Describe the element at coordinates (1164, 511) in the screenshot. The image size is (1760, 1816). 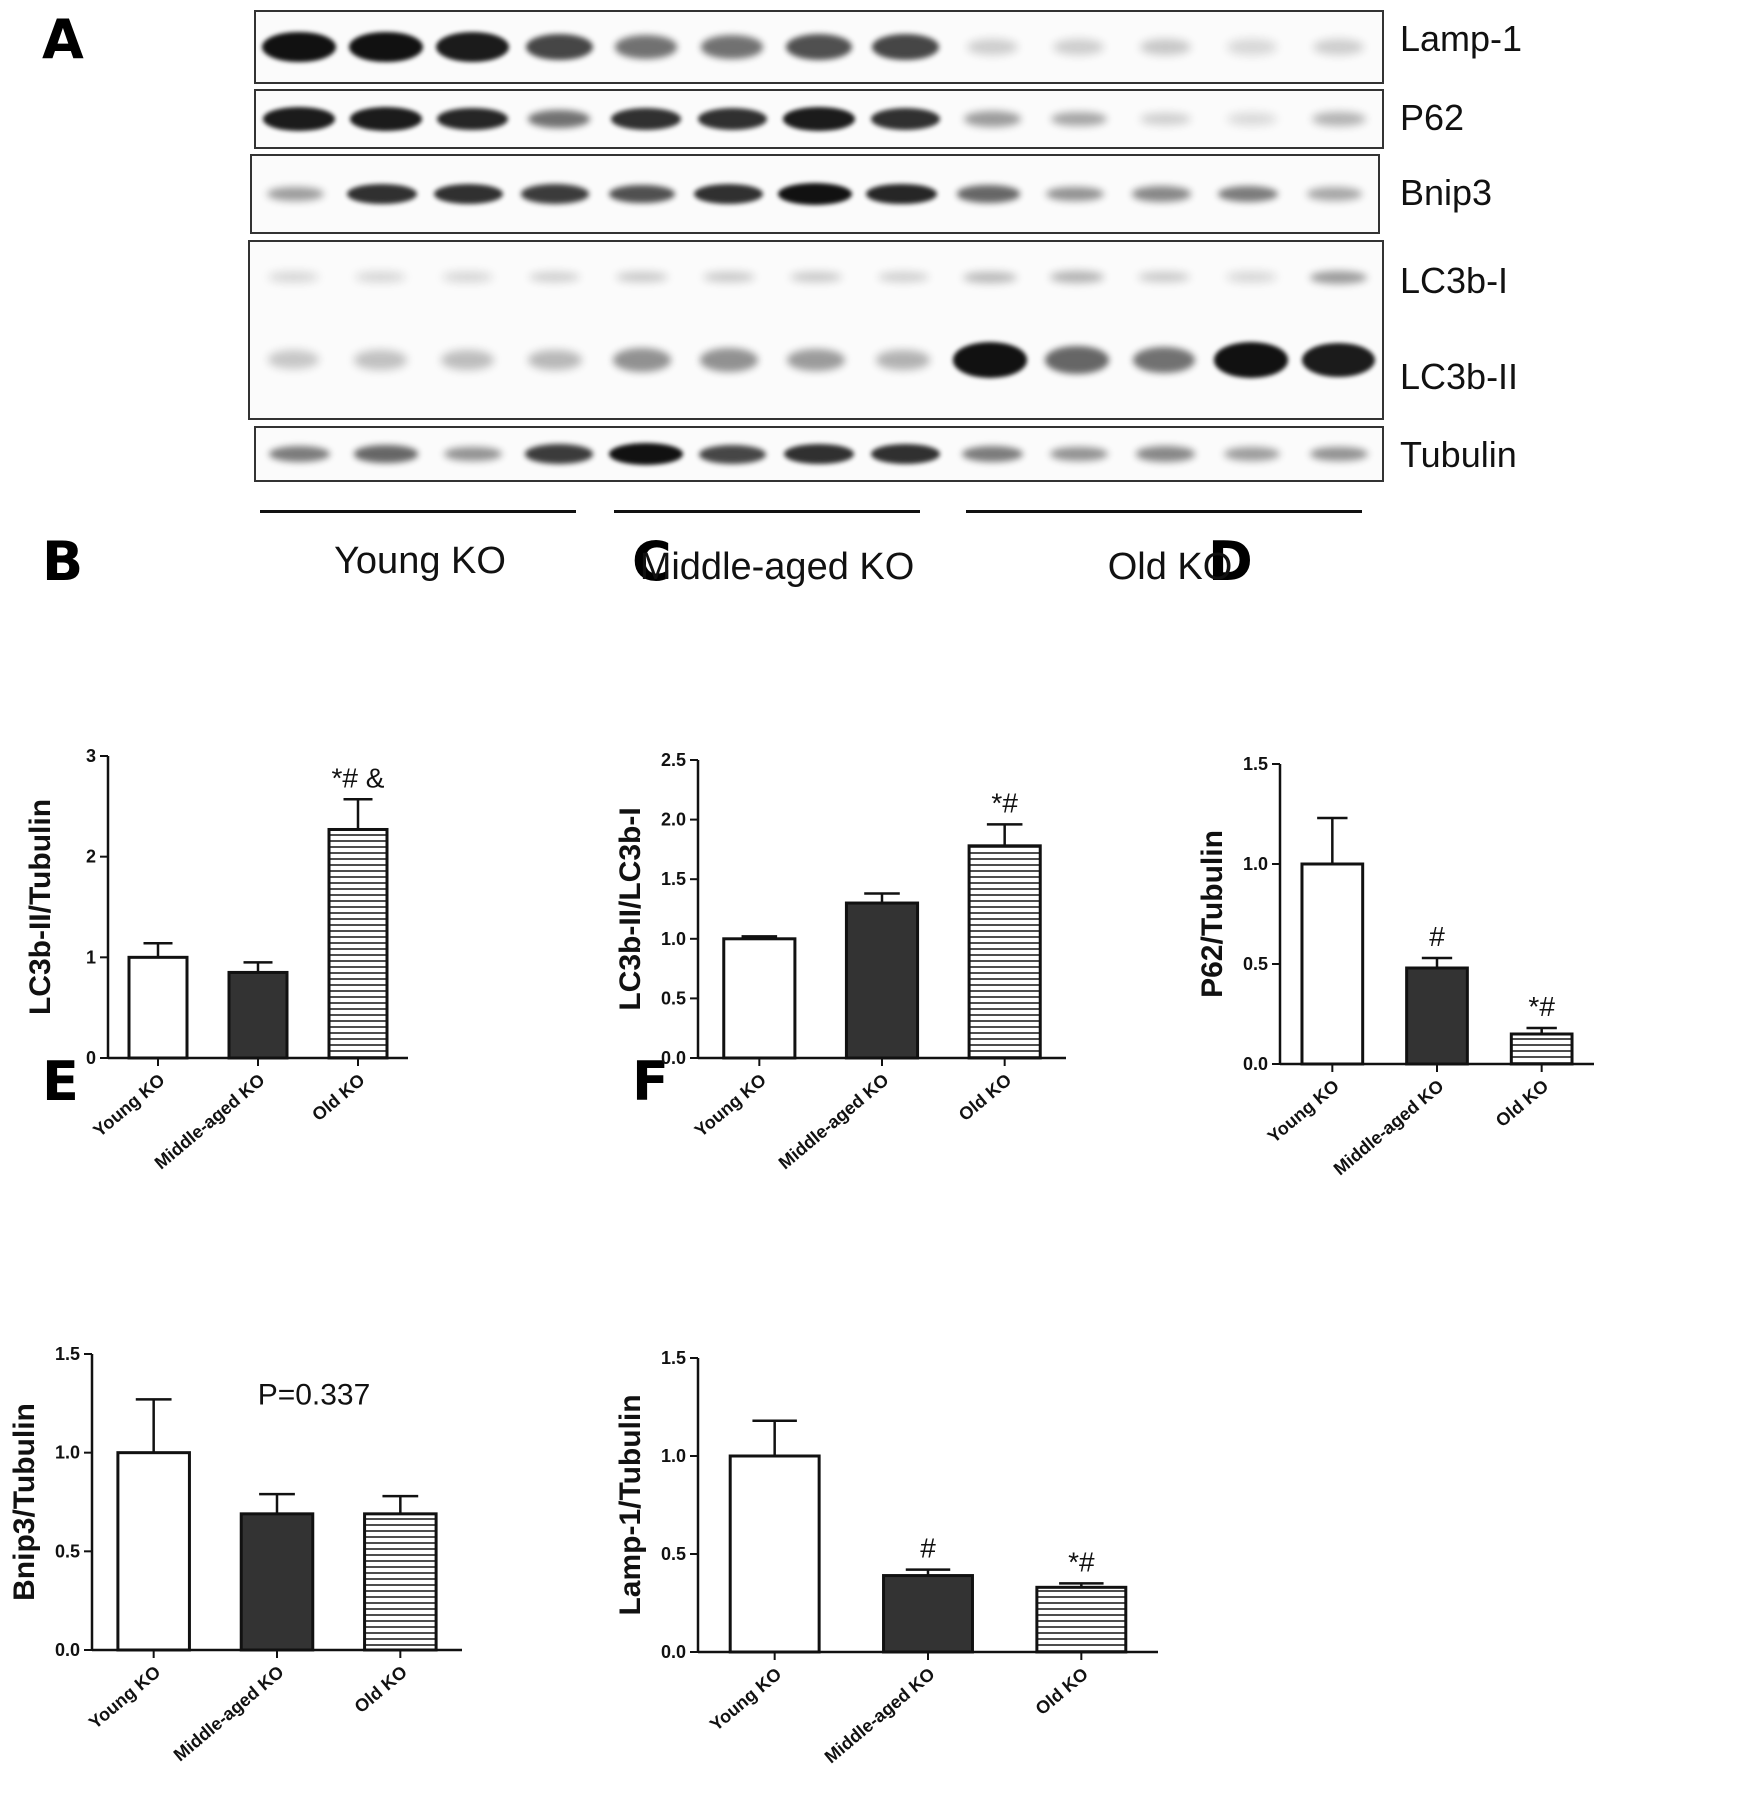
I see `group-line-old` at that location.